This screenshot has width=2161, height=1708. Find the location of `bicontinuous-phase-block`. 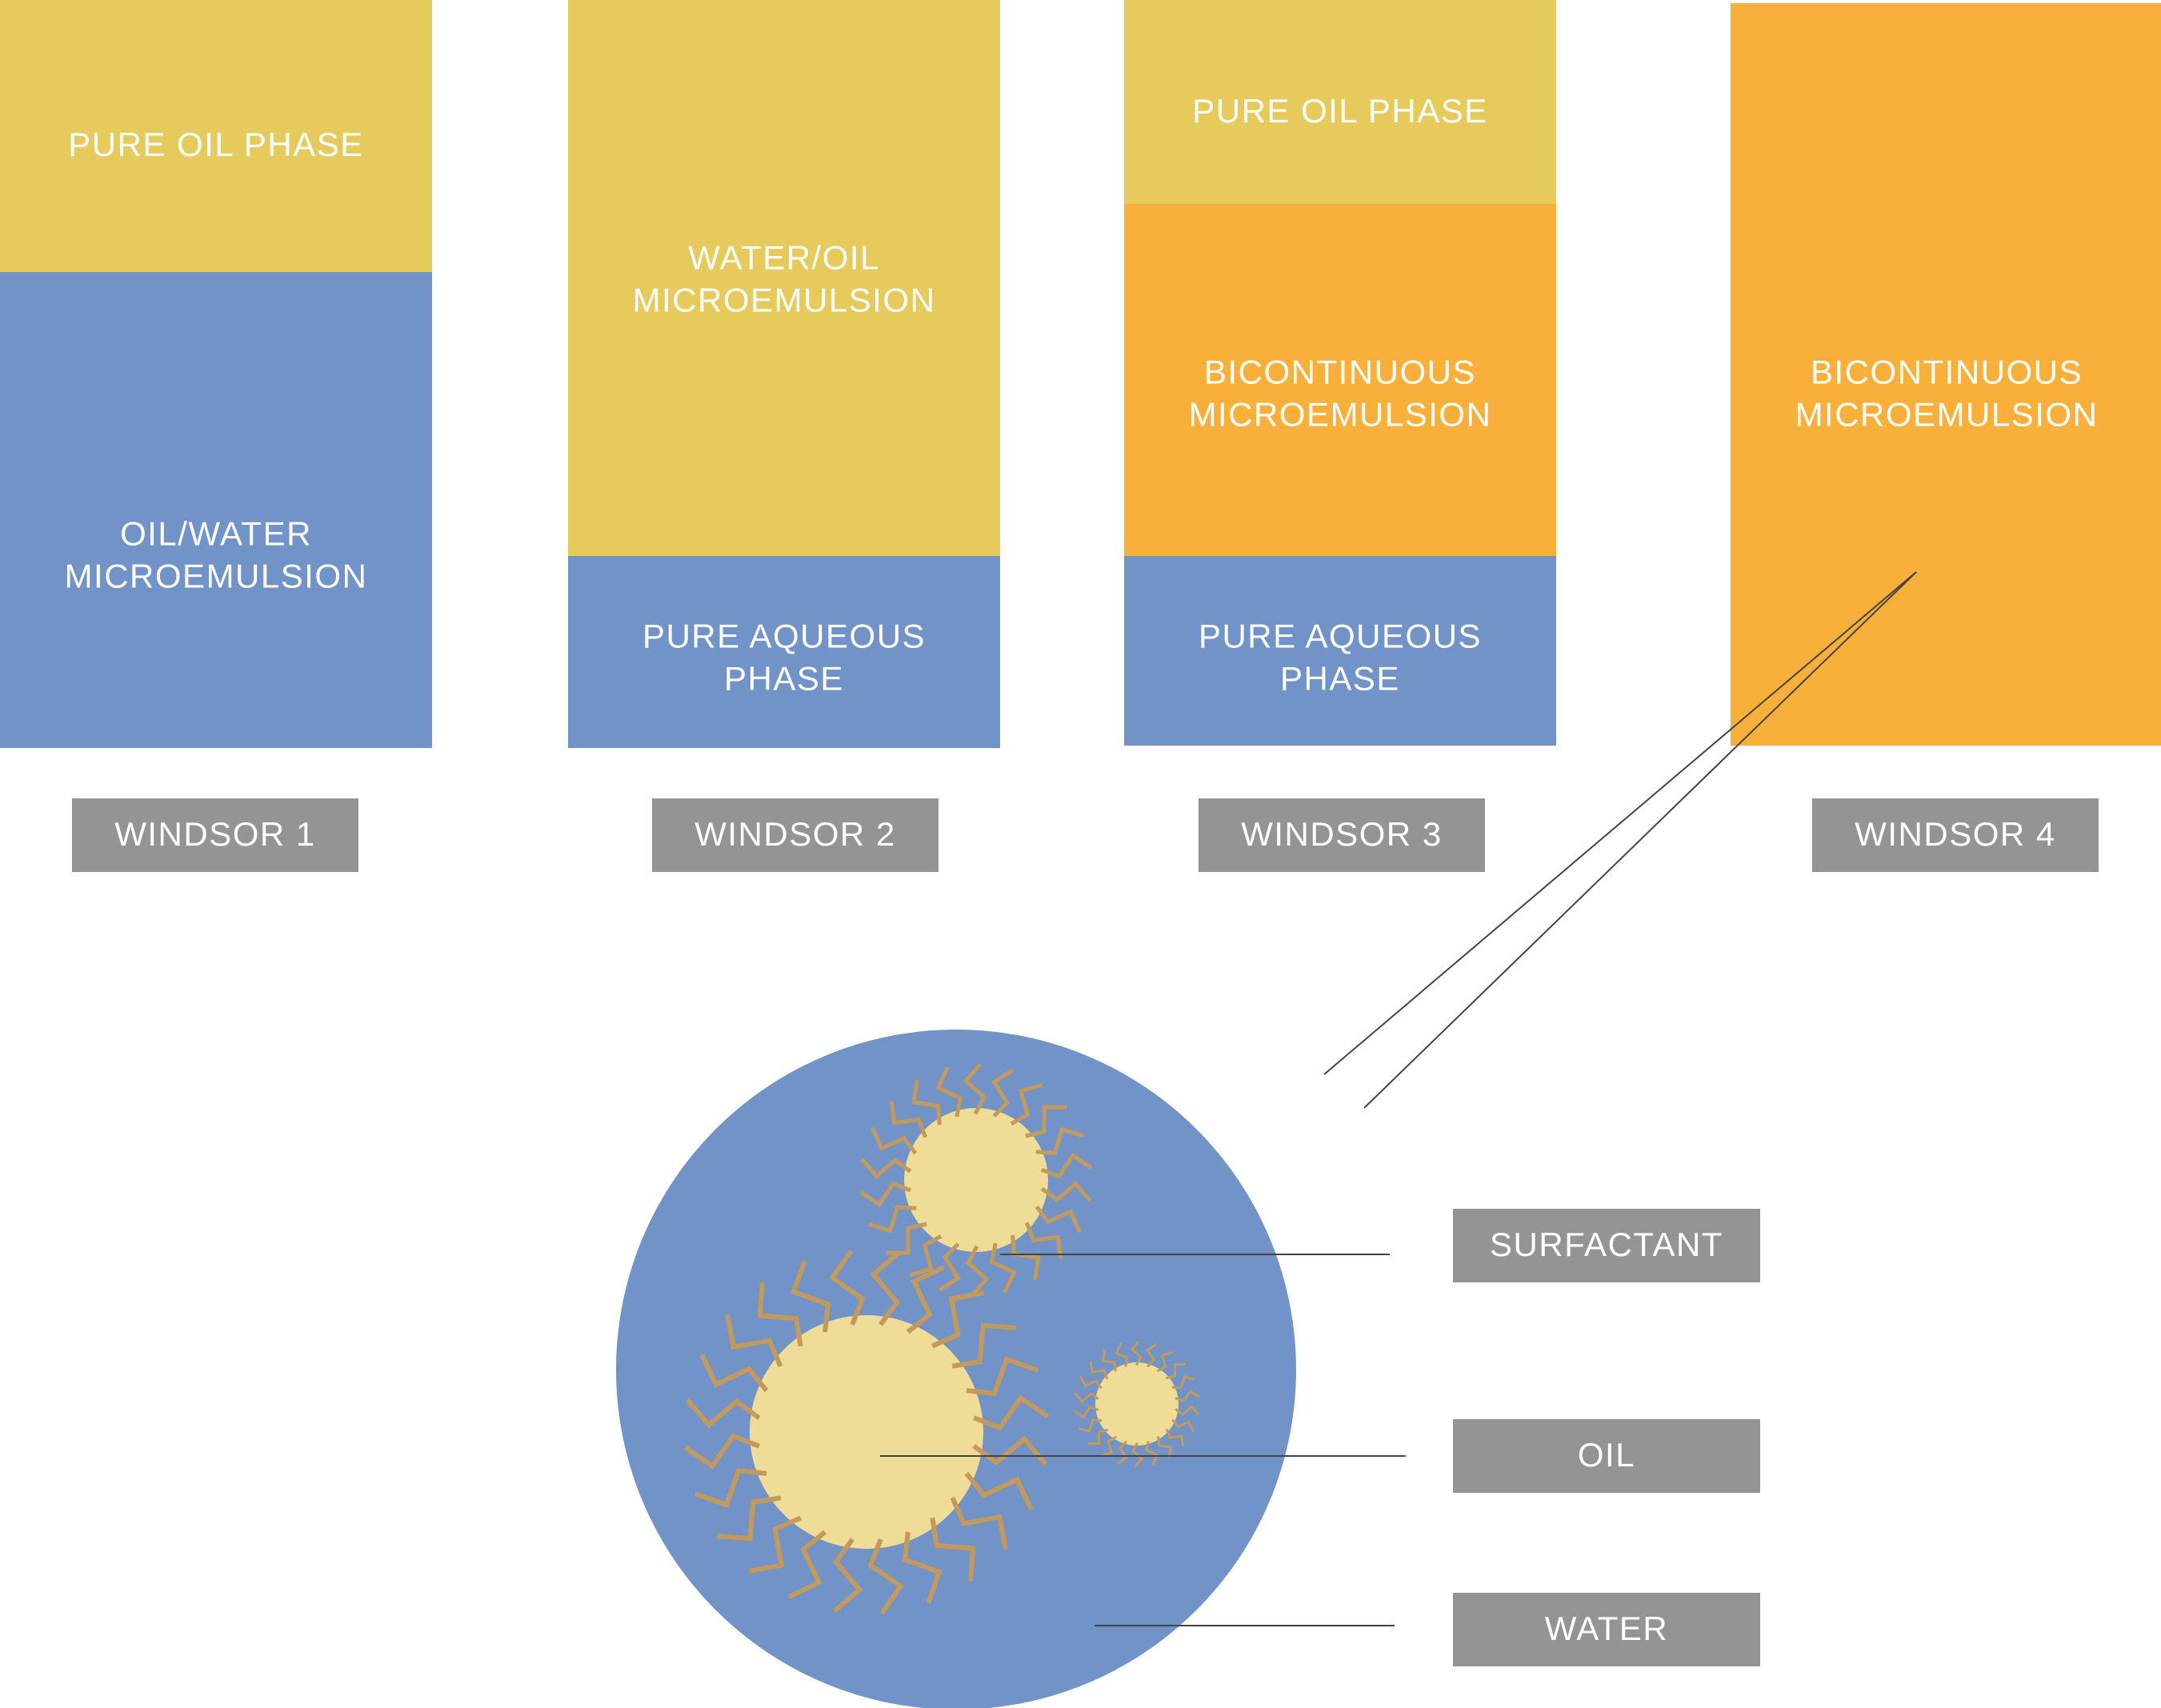

bicontinuous-phase-block is located at coordinates (1946, 374).